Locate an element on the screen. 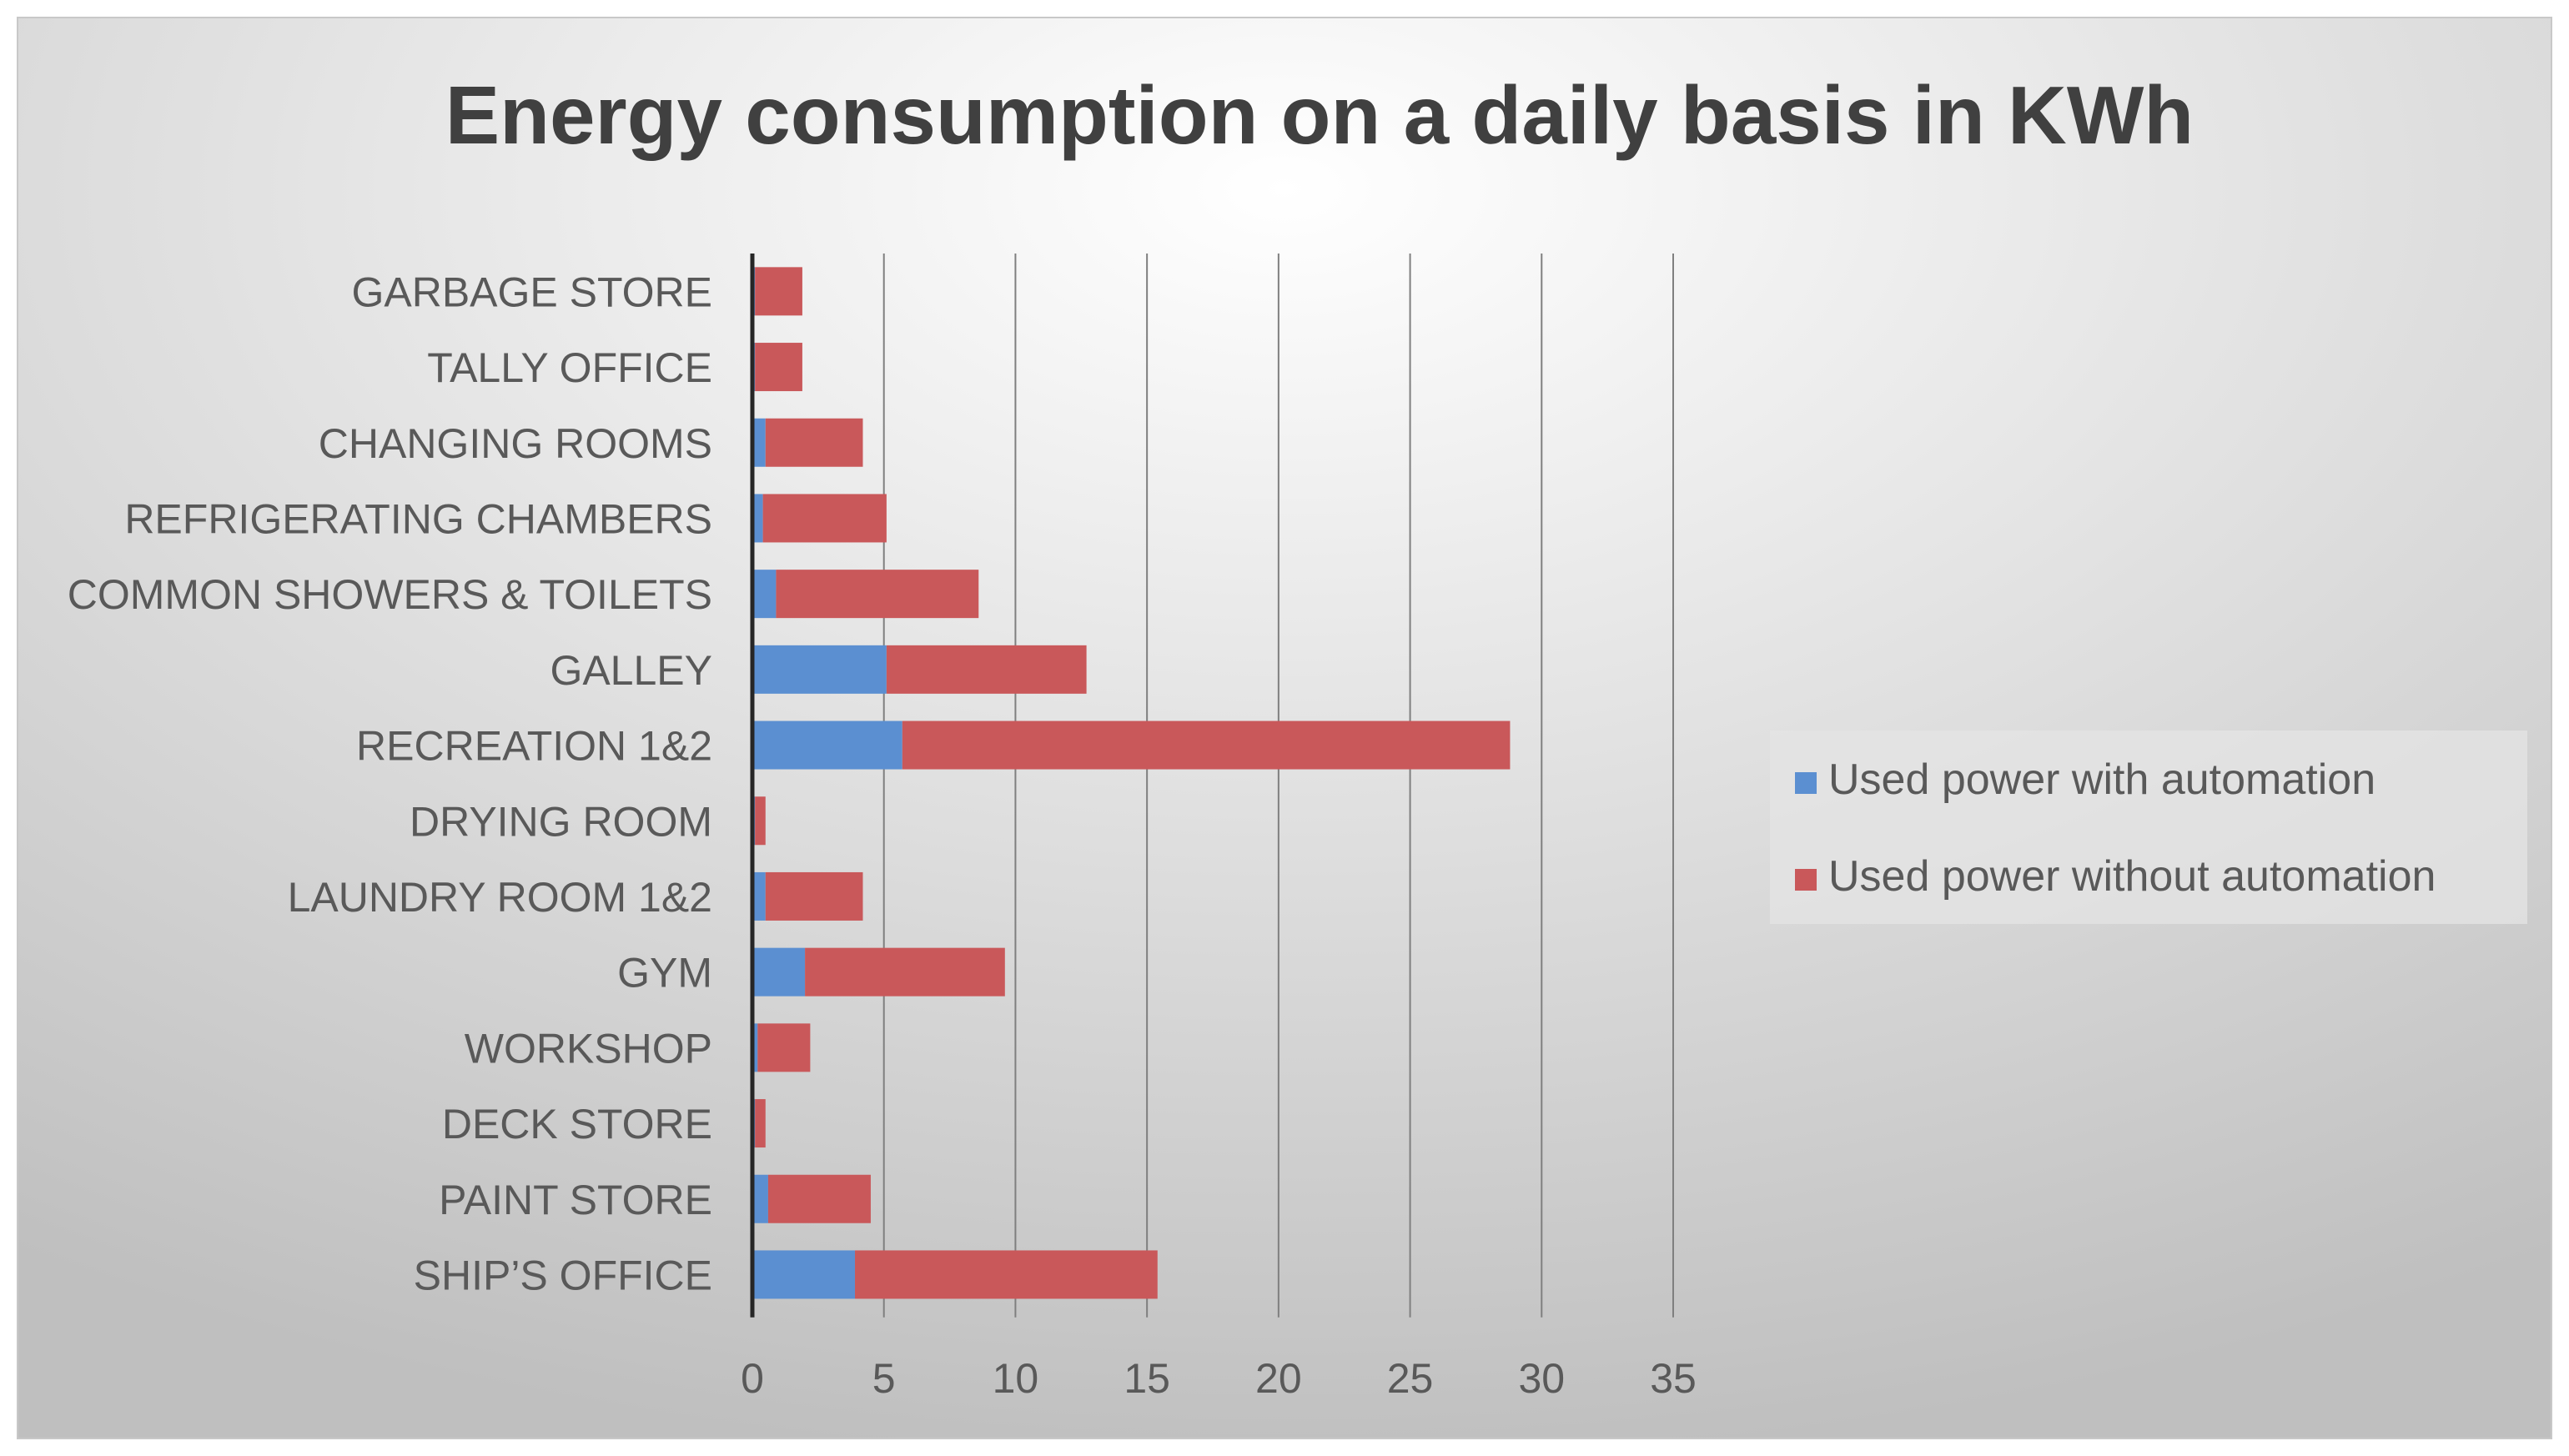 The width and height of the screenshot is (2569, 1456). category-label-3: REFRIGERATING CHAMBERS is located at coordinates (418, 518).